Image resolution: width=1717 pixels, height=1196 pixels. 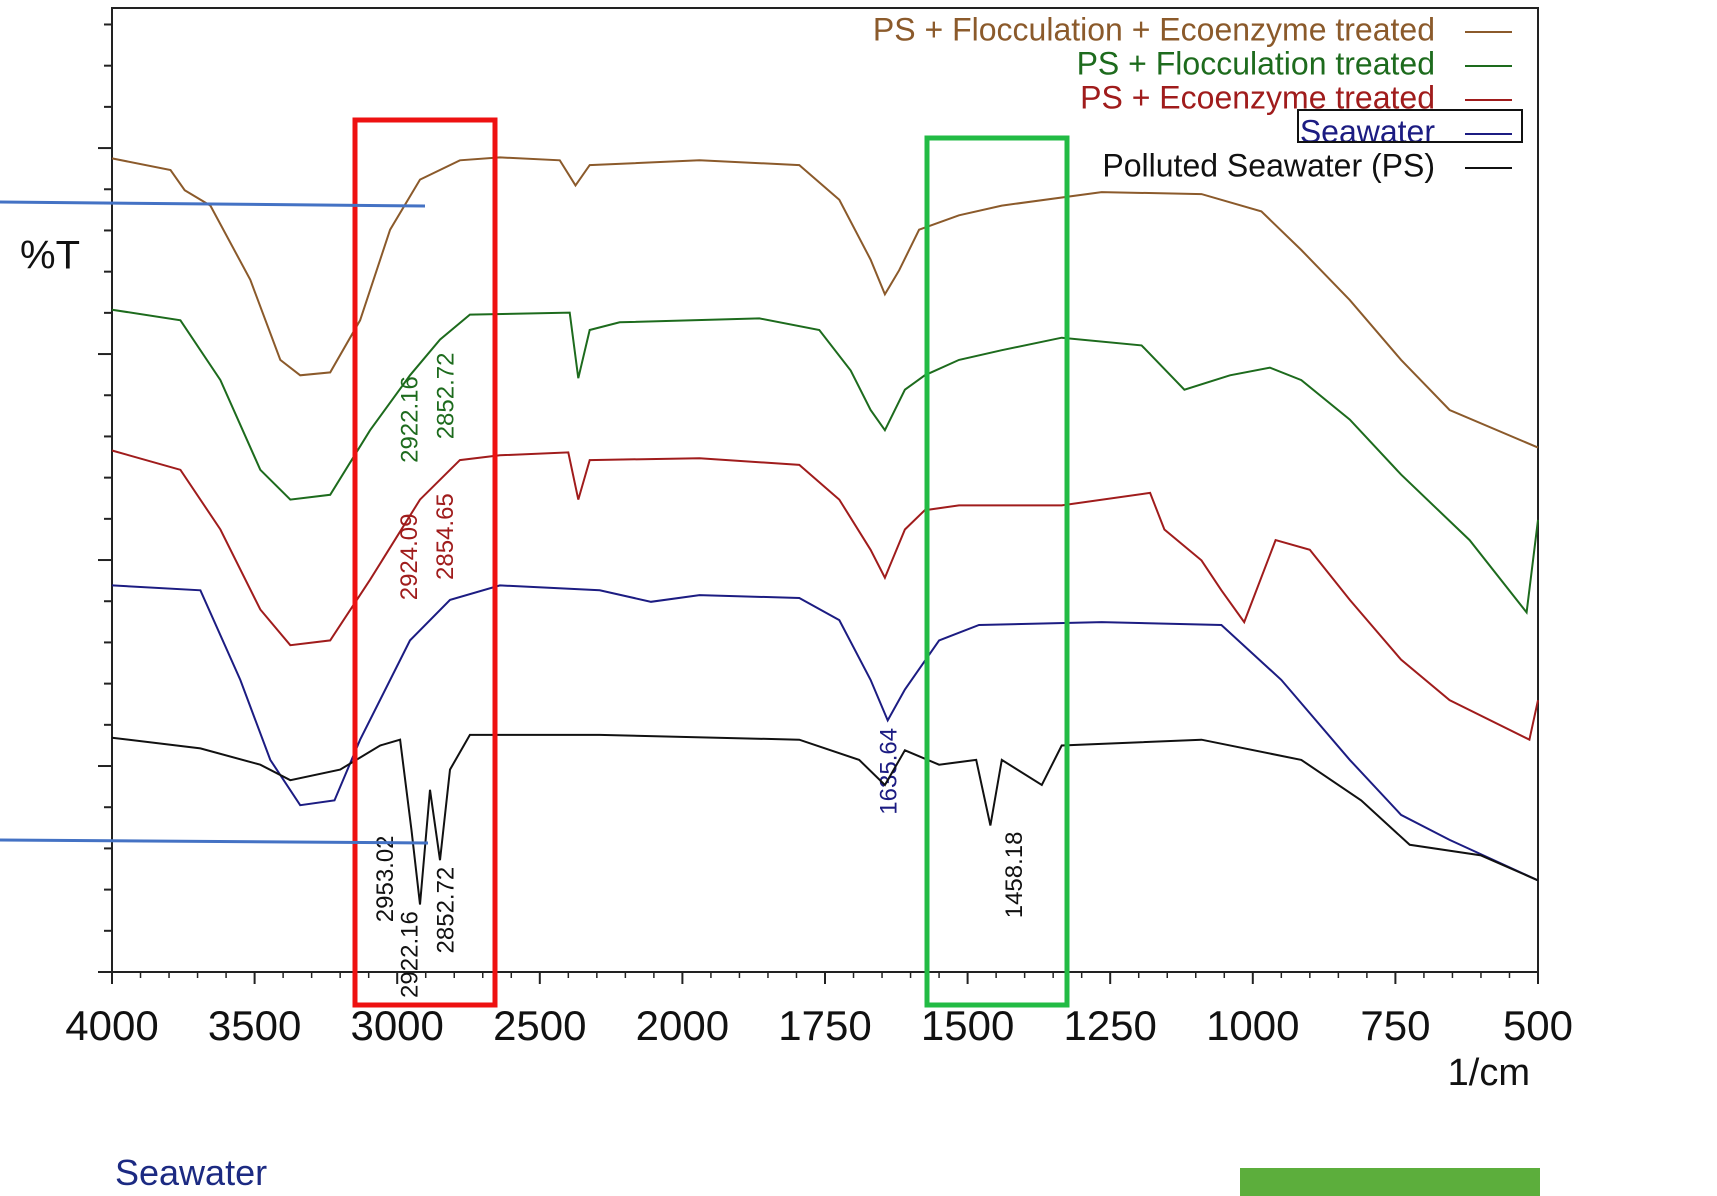 I want to click on x-tick-label: 3500, so click(x=254, y=1025).